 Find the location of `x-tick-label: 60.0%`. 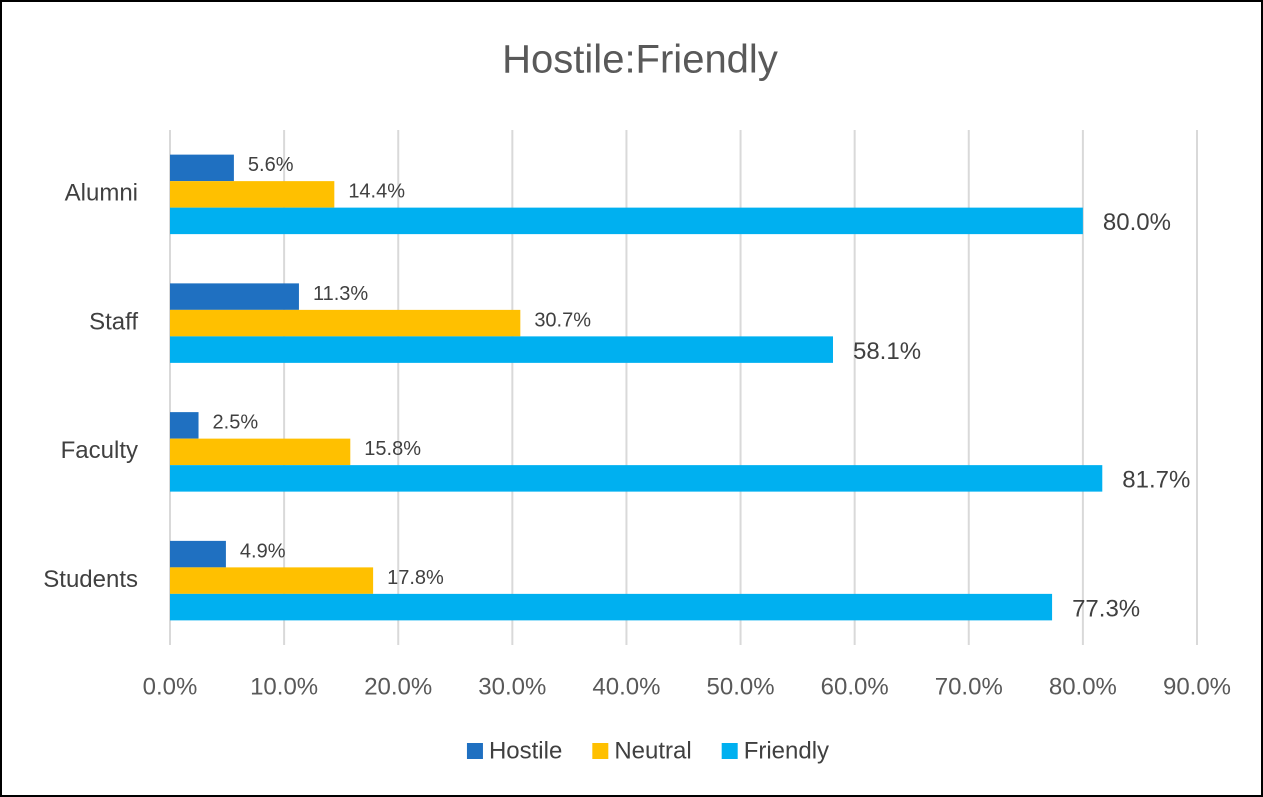

x-tick-label: 60.0% is located at coordinates (855, 686).